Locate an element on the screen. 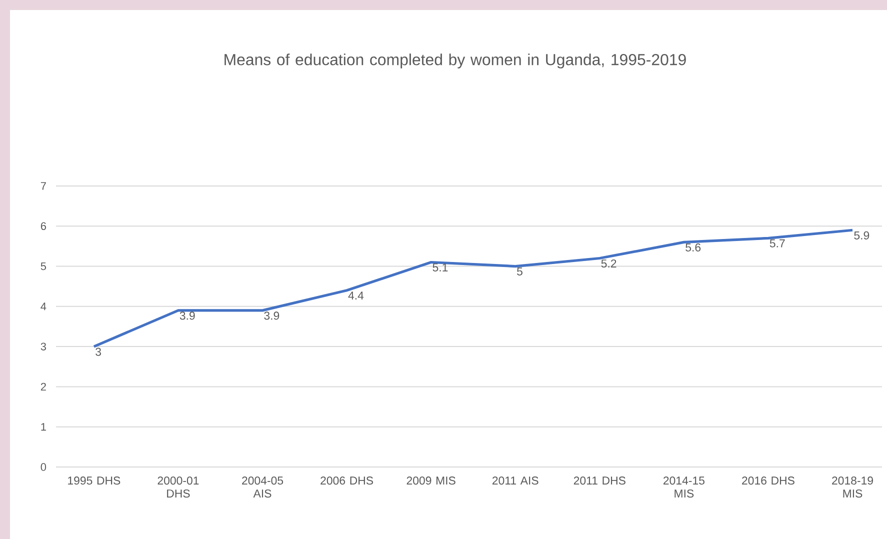  x-tick-label: 2006 DHS is located at coordinates (346, 480).